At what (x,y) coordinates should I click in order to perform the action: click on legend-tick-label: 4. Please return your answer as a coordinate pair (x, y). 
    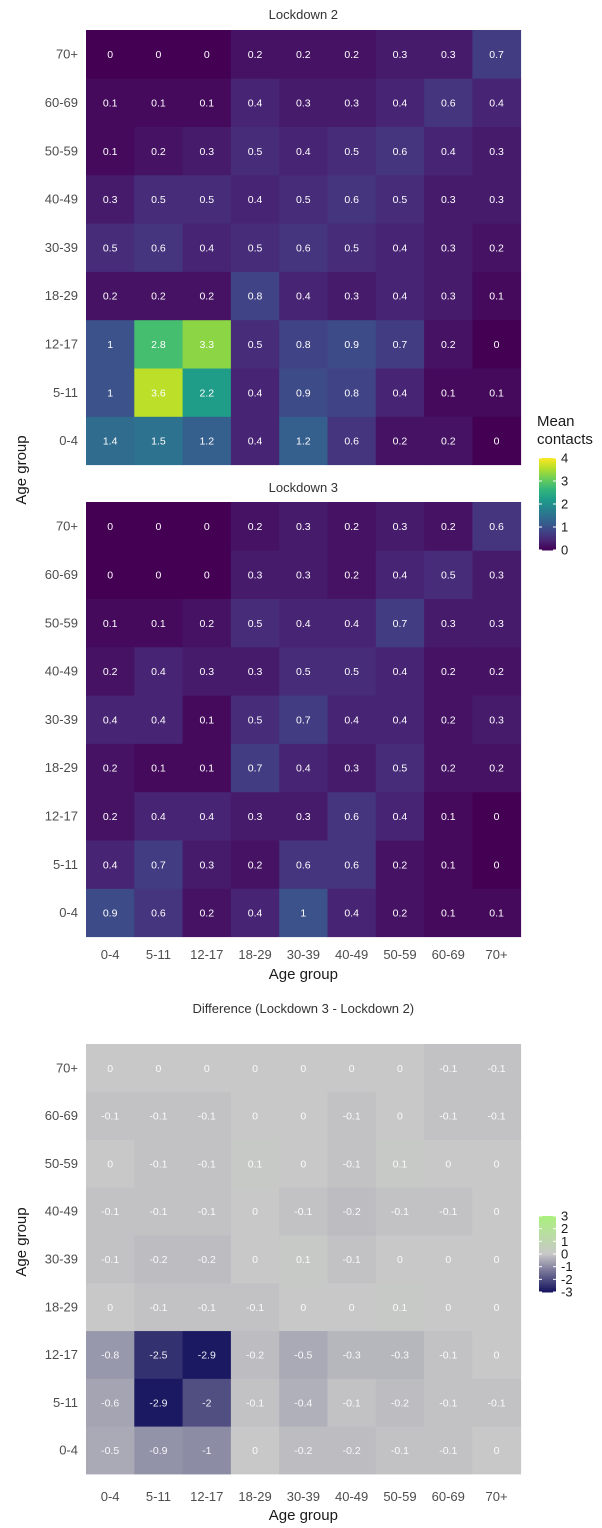
    Looking at the image, I should click on (564, 458).